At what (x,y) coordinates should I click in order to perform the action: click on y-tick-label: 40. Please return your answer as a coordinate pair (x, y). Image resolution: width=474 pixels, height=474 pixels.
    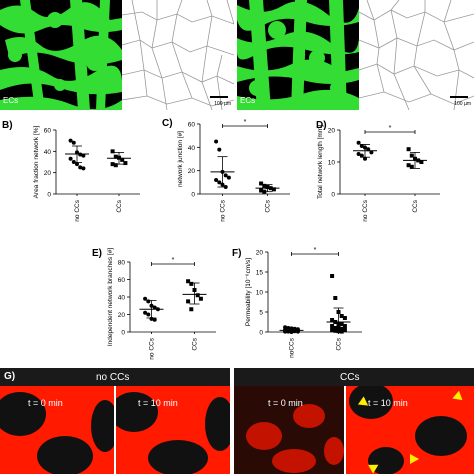
    Looking at the image, I should click on (192, 148).